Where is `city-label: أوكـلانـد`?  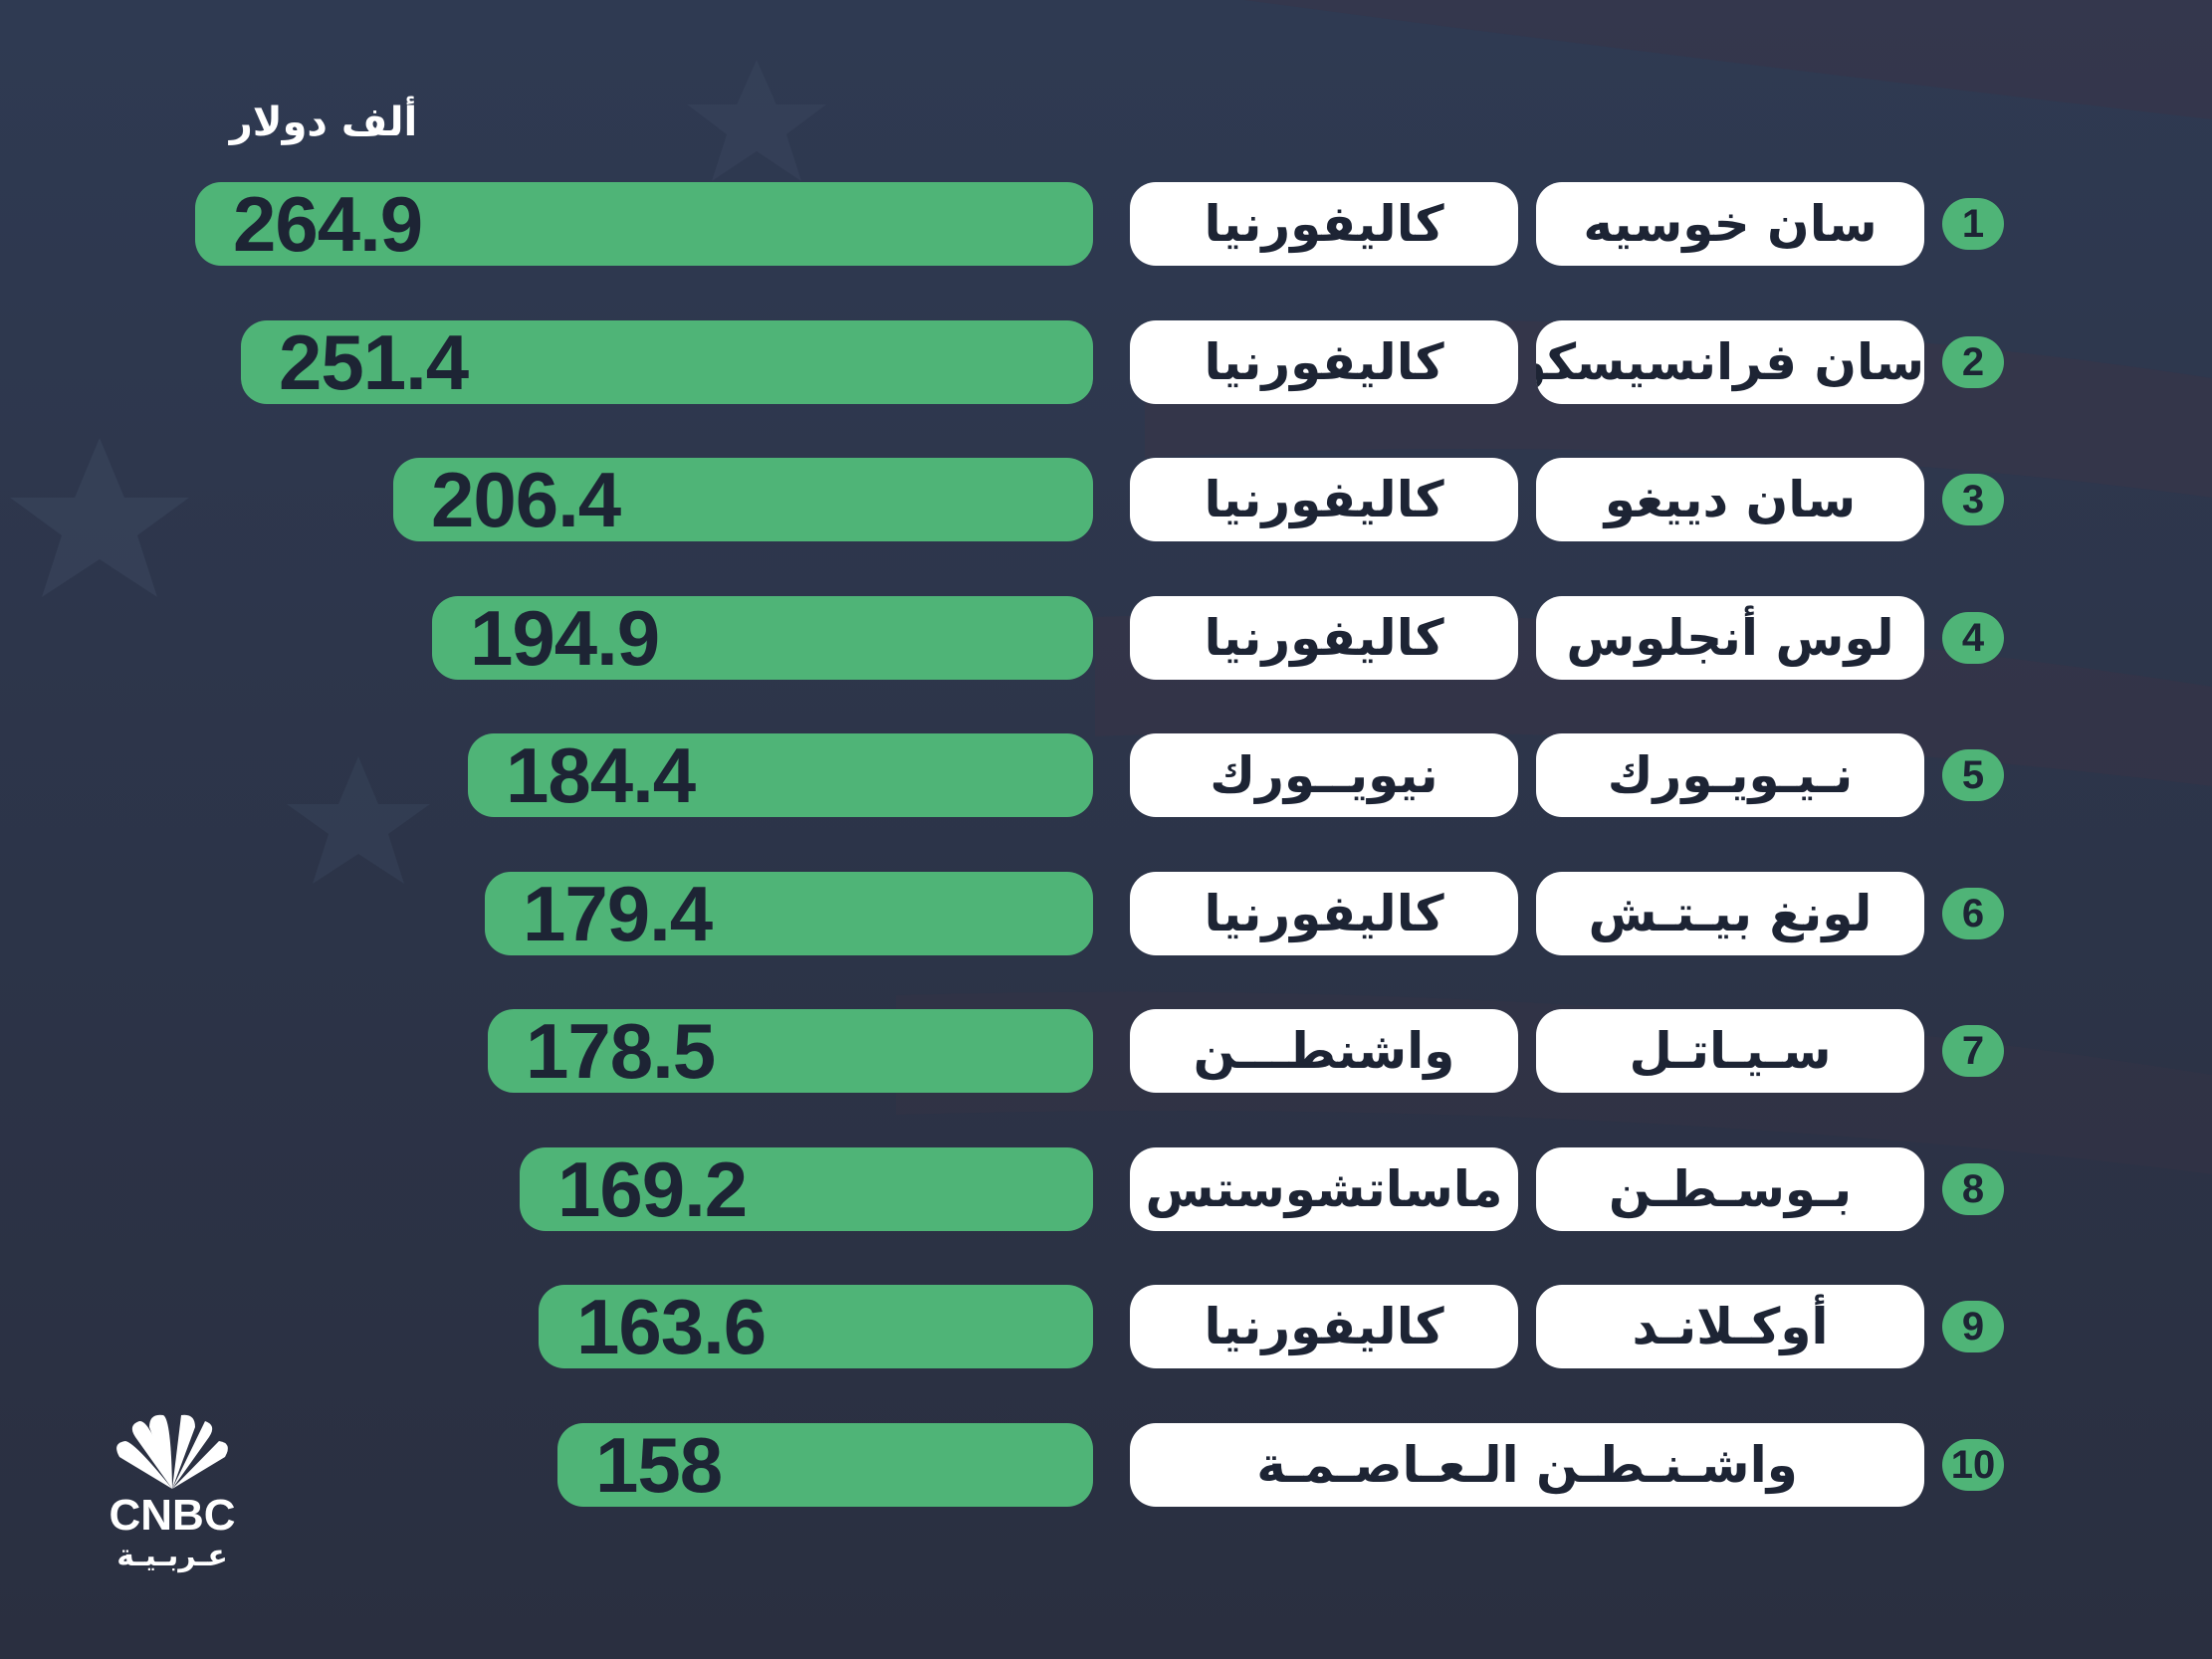
city-label: أوكـلانـد is located at coordinates (1730, 1326).